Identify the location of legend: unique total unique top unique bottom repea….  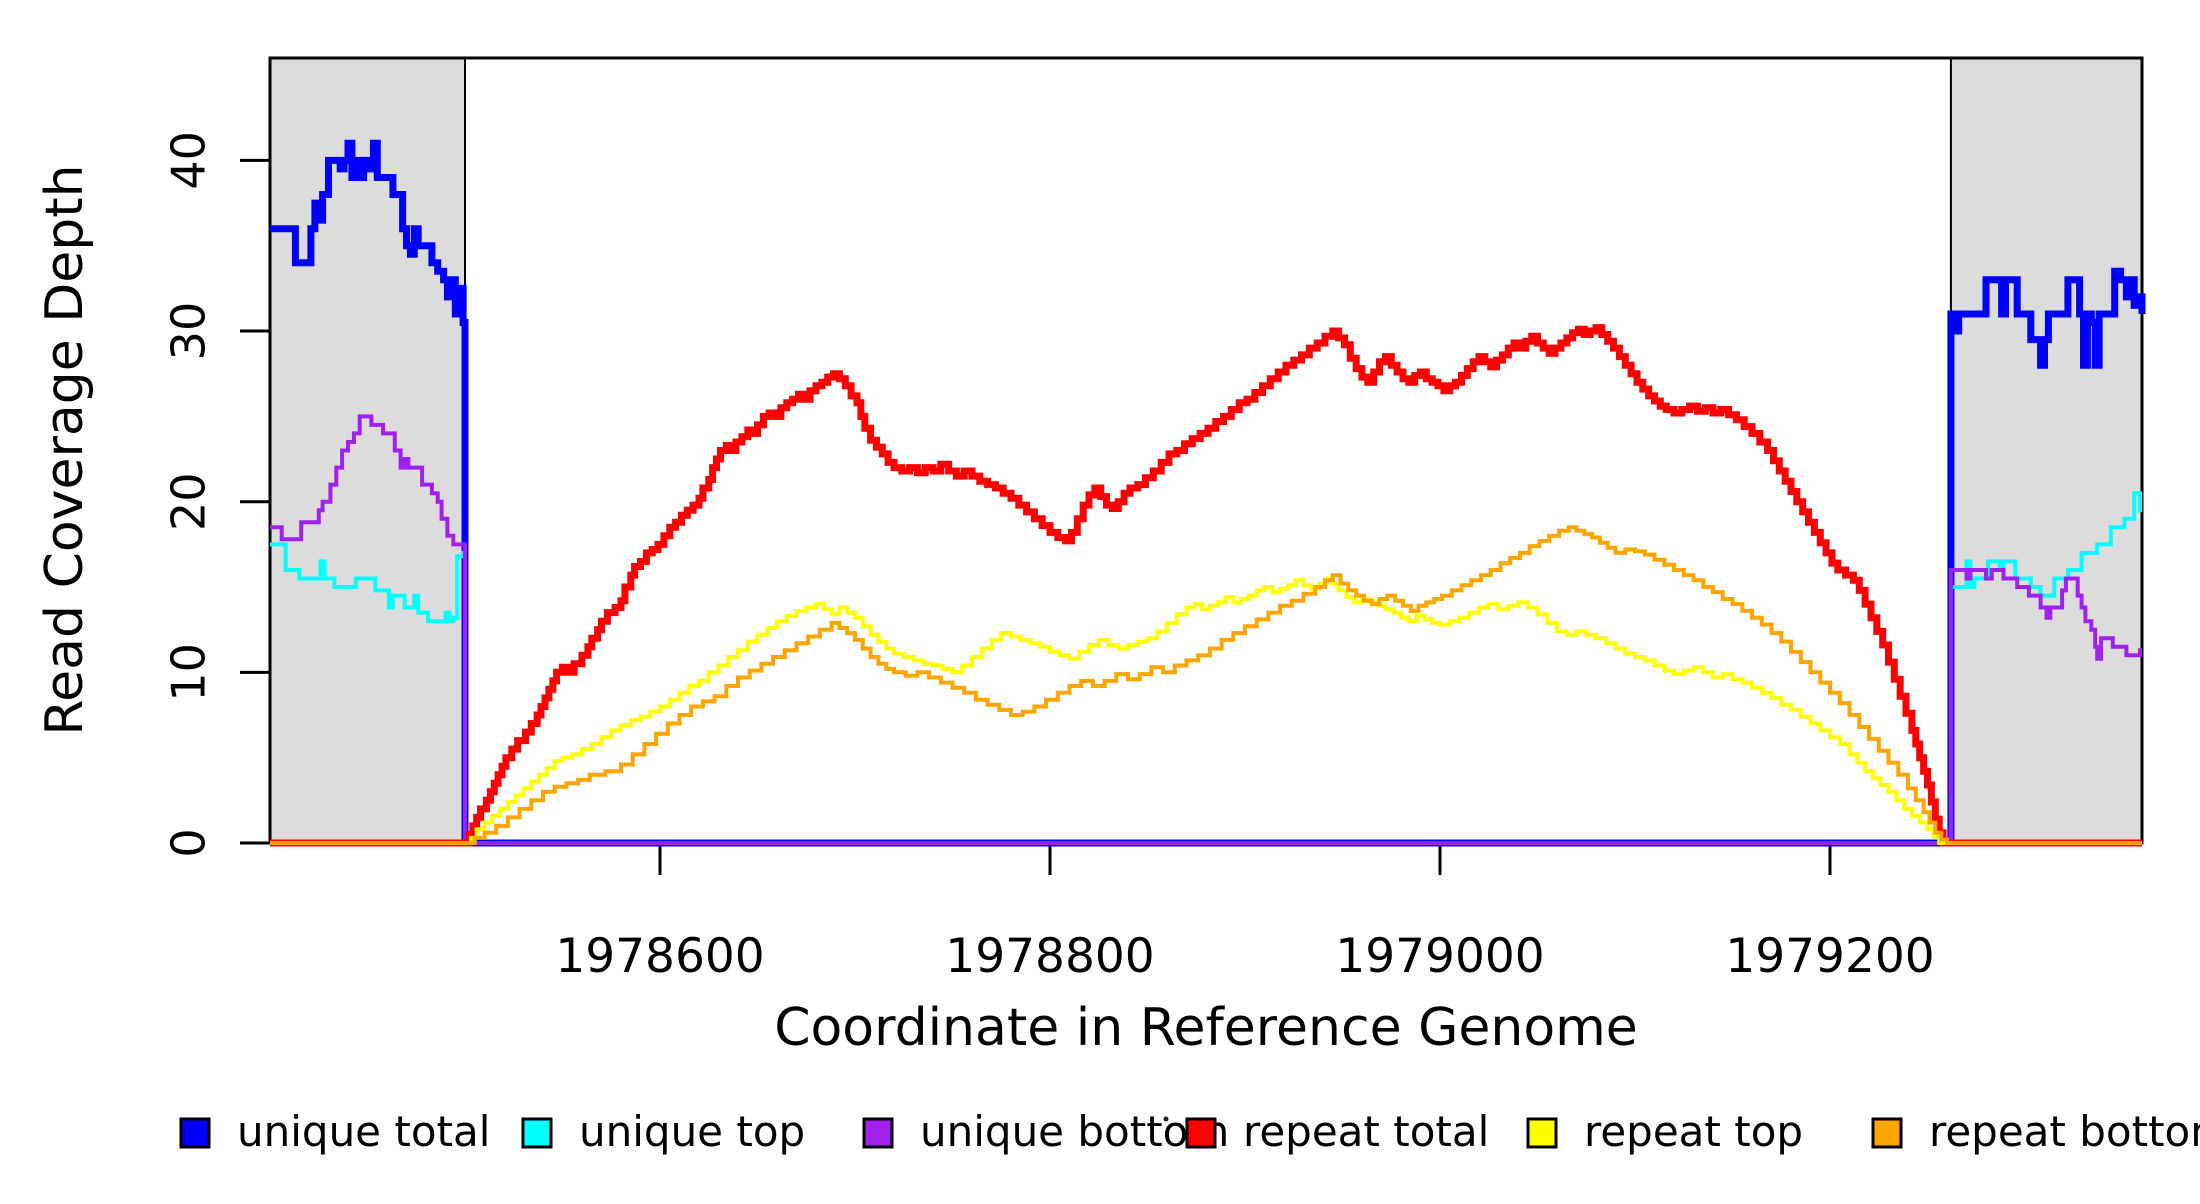
(1189, 1131).